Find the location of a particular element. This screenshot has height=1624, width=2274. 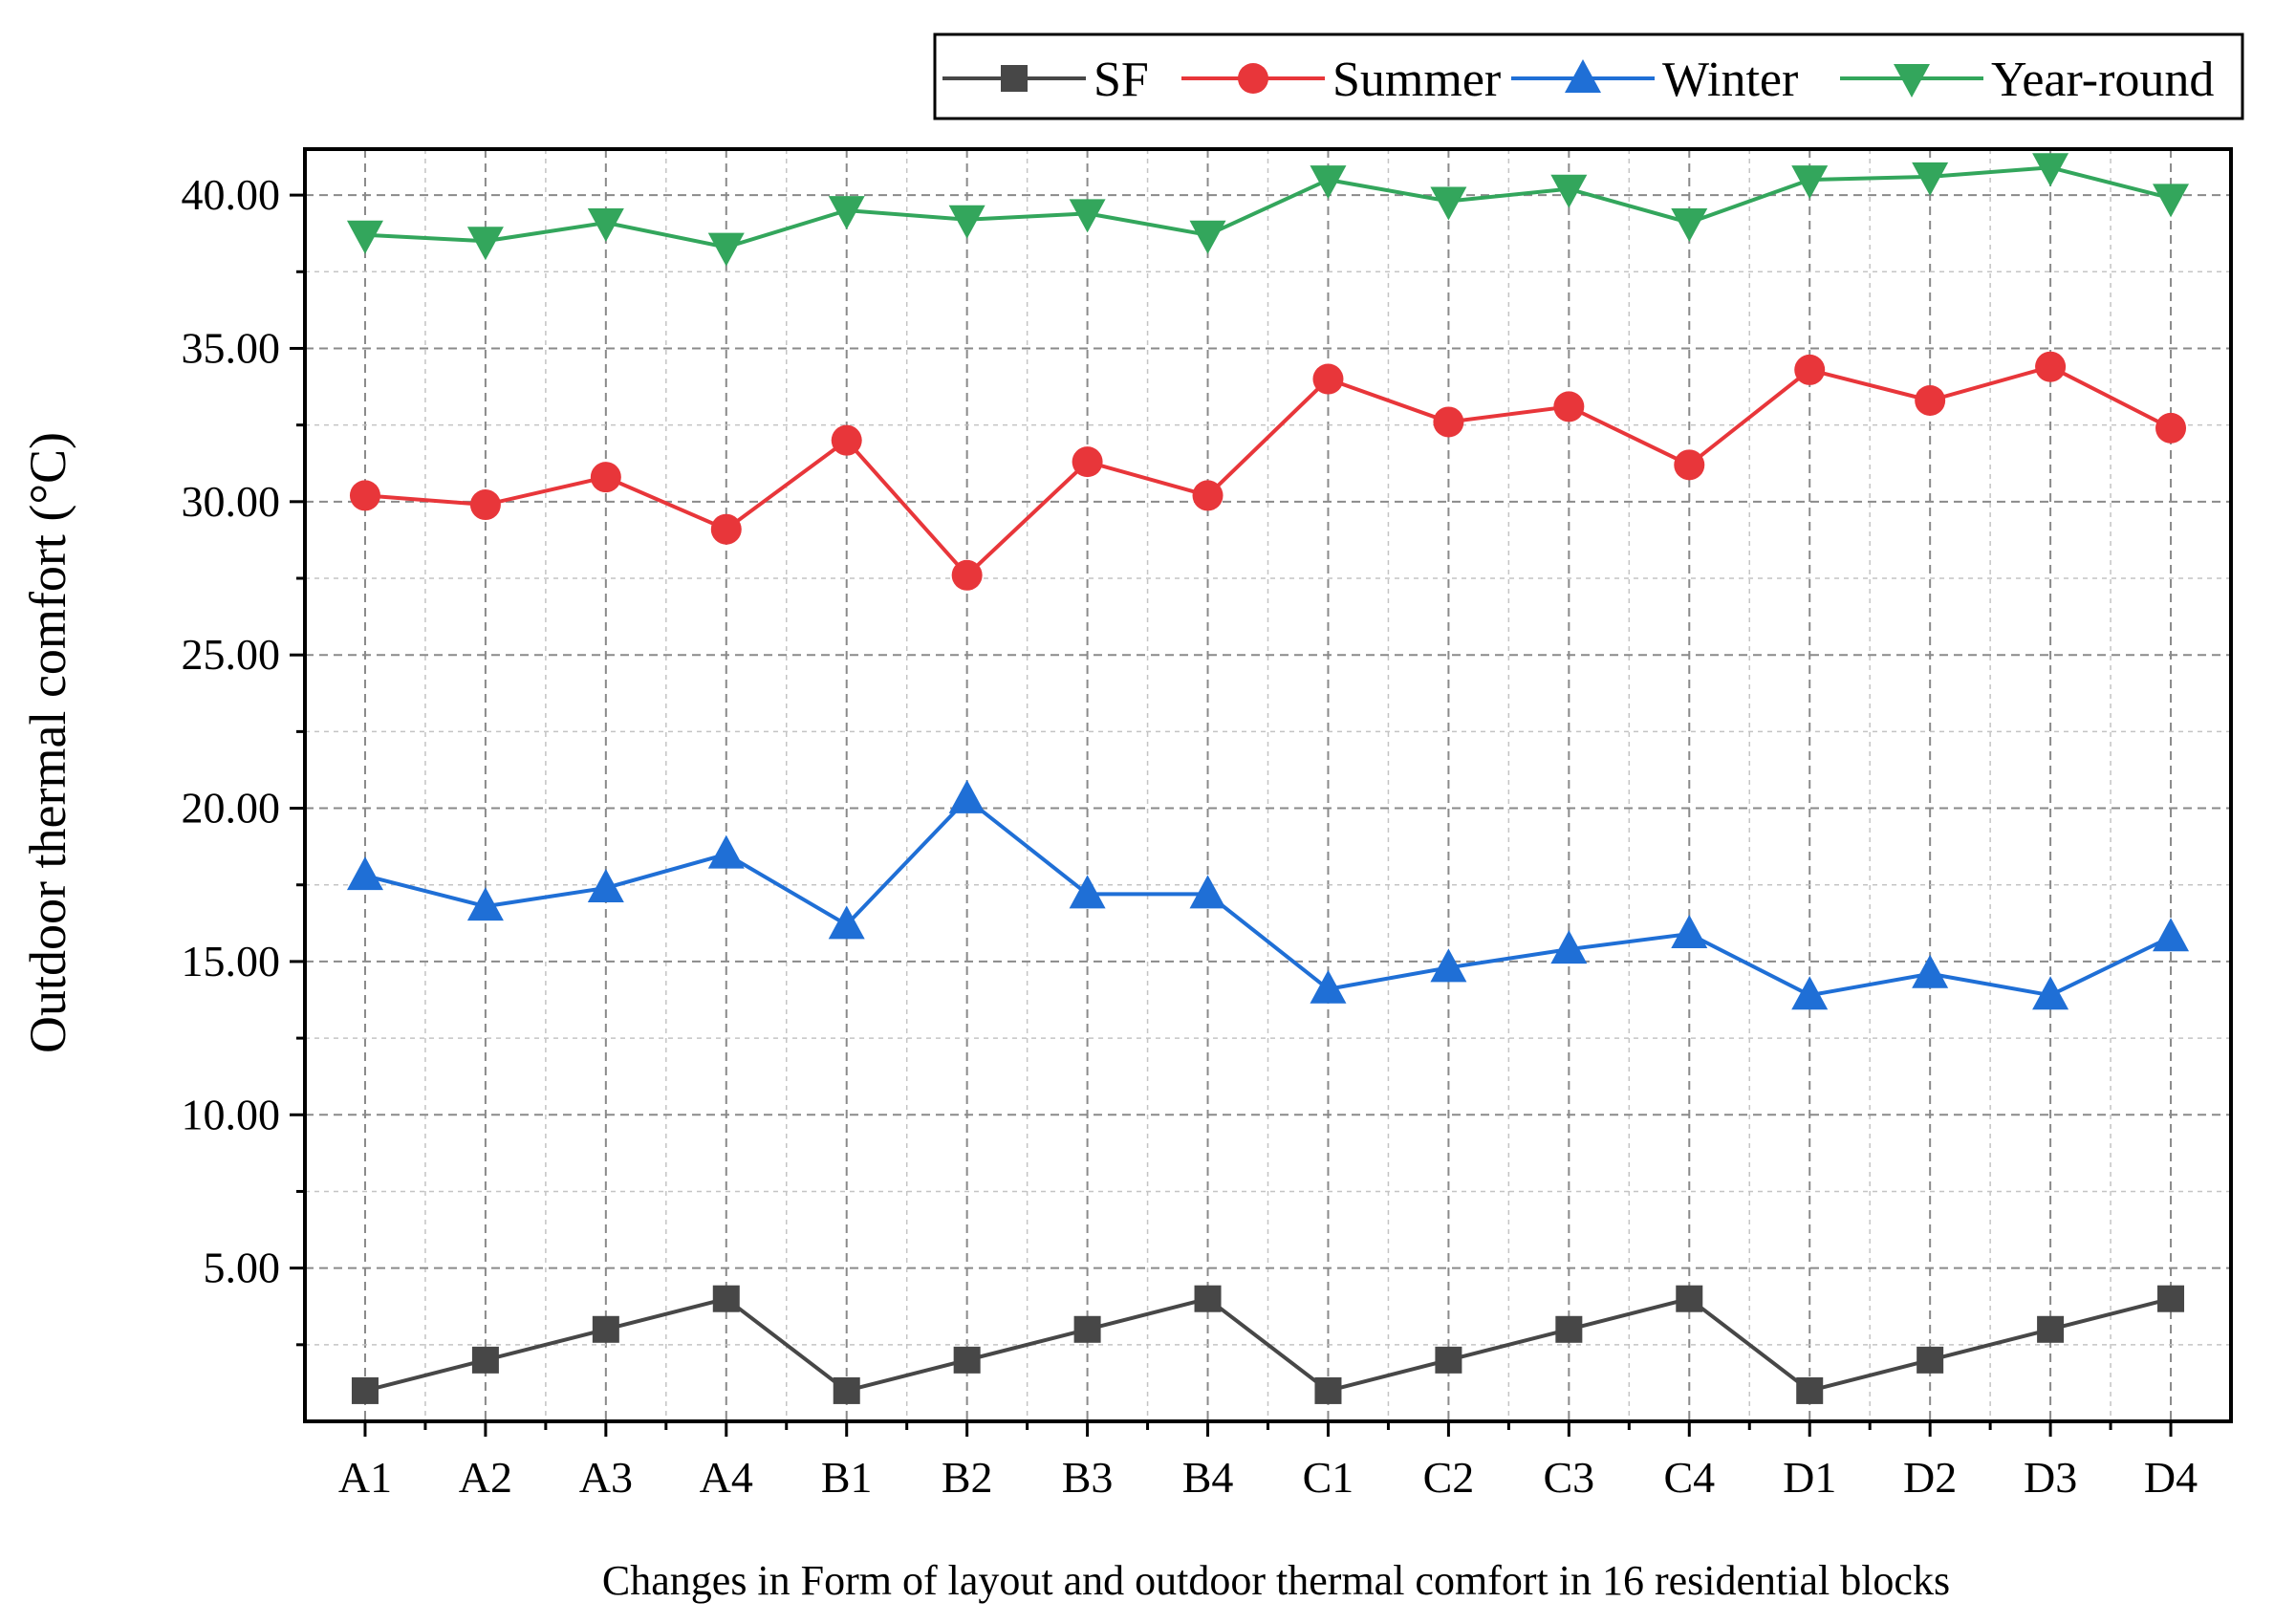

legend-marker-winter is located at coordinates (1583, 76).